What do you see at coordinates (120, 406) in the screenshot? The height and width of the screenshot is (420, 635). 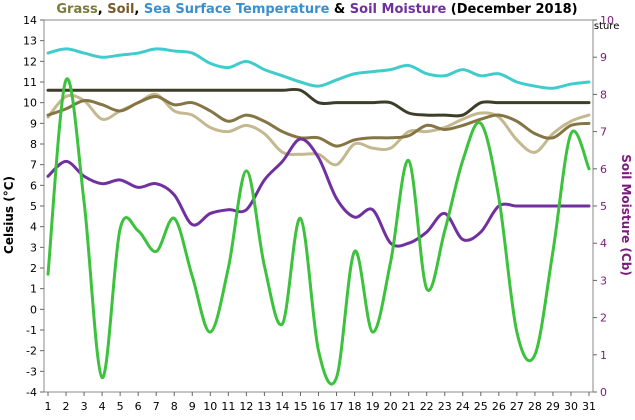 I see `x-tick-label: 5` at bounding box center [120, 406].